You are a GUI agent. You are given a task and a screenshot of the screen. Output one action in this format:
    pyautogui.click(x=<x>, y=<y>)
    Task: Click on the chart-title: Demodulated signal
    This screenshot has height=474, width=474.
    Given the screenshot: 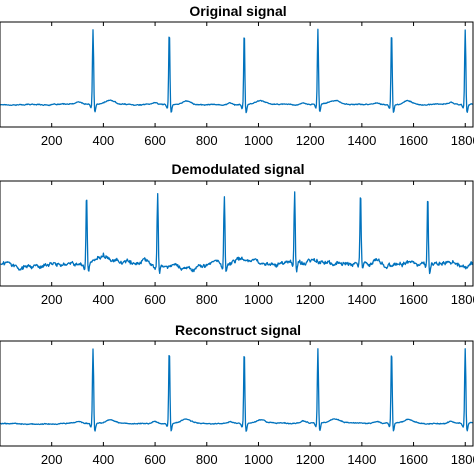 What is the action you would take?
    pyautogui.click(x=237, y=169)
    